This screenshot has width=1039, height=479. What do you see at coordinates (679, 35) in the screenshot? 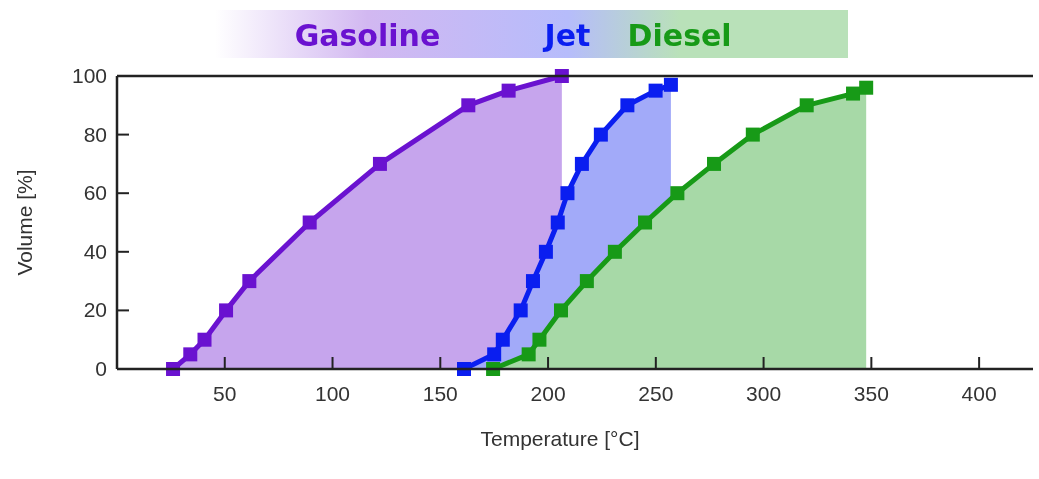
I see `text: Diesel` at bounding box center [679, 35].